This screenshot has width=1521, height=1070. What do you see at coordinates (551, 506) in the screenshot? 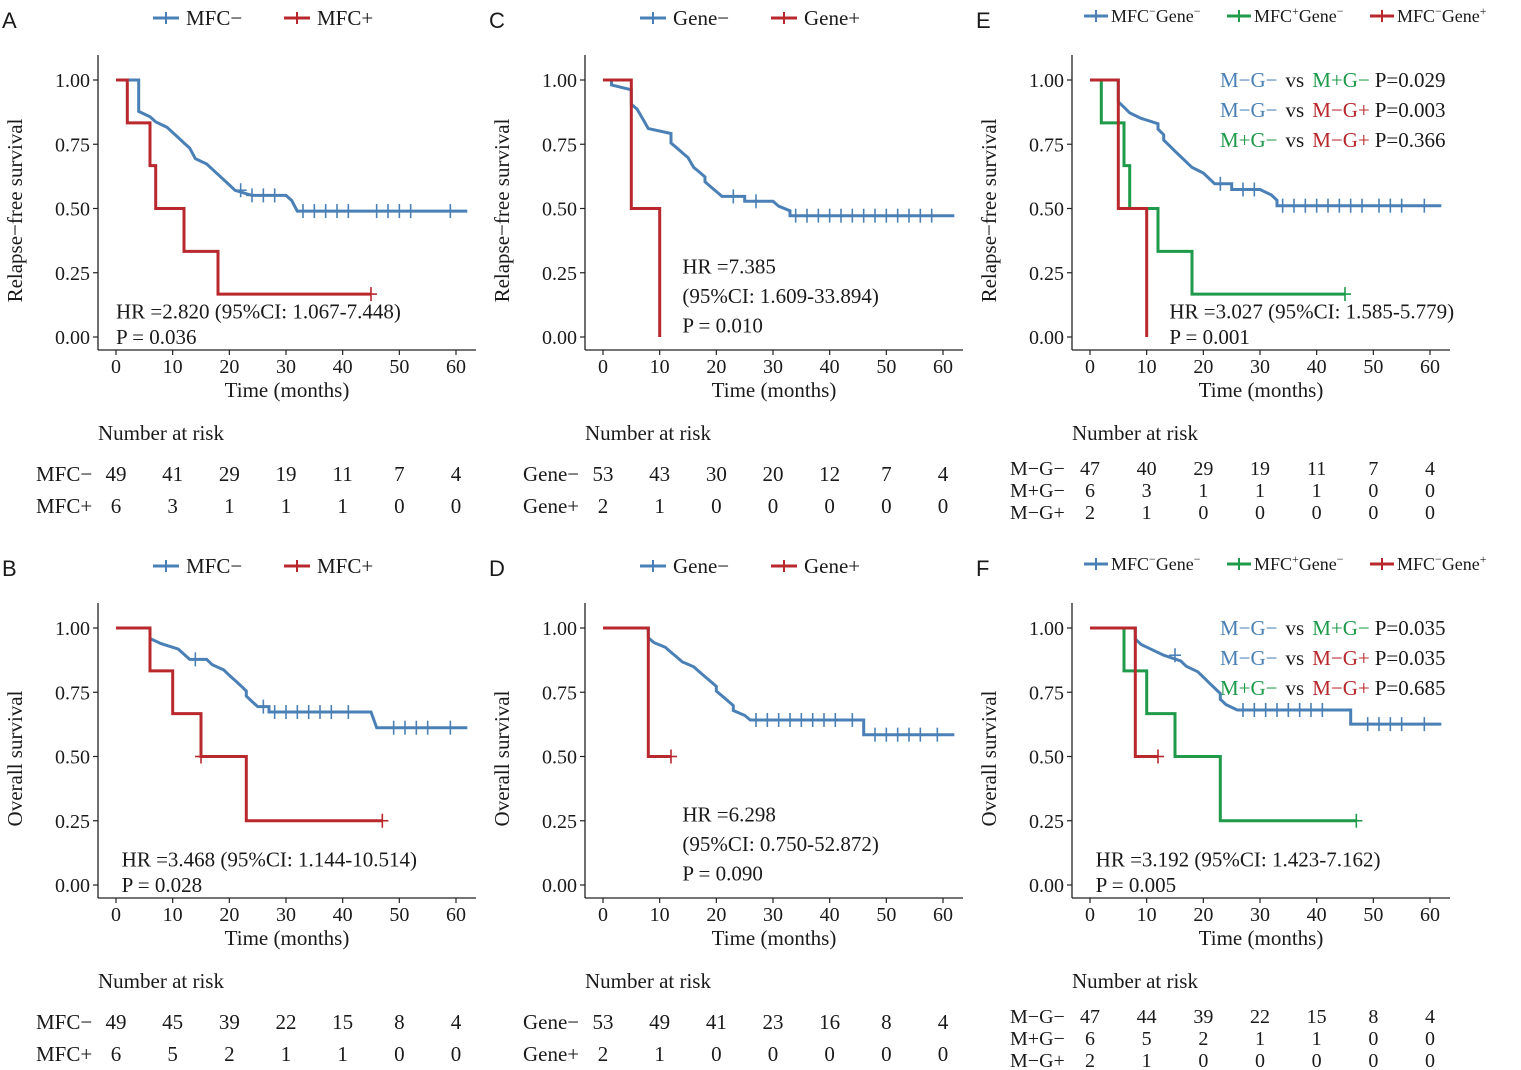
I see `risk-row-label: Gene+` at bounding box center [551, 506].